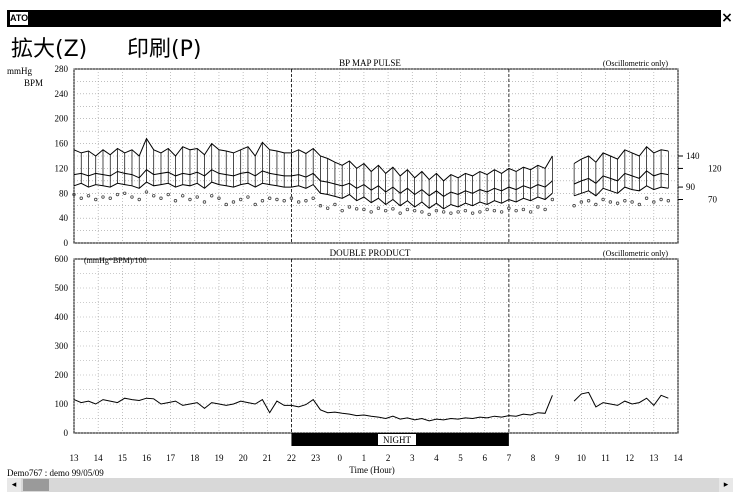 Image resolution: width=733 pixels, height=492 pixels. Describe the element at coordinates (582, 458) in the screenshot. I see `x-tick-label: 10` at that location.